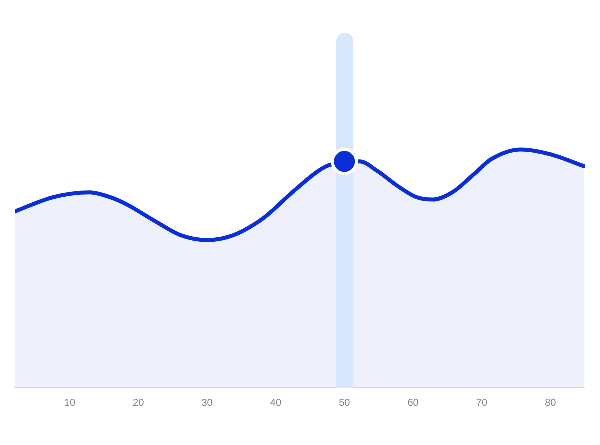 This screenshot has height=445, width=600. What do you see at coordinates (482, 403) in the screenshot?
I see `x-tick-label: 70` at bounding box center [482, 403].